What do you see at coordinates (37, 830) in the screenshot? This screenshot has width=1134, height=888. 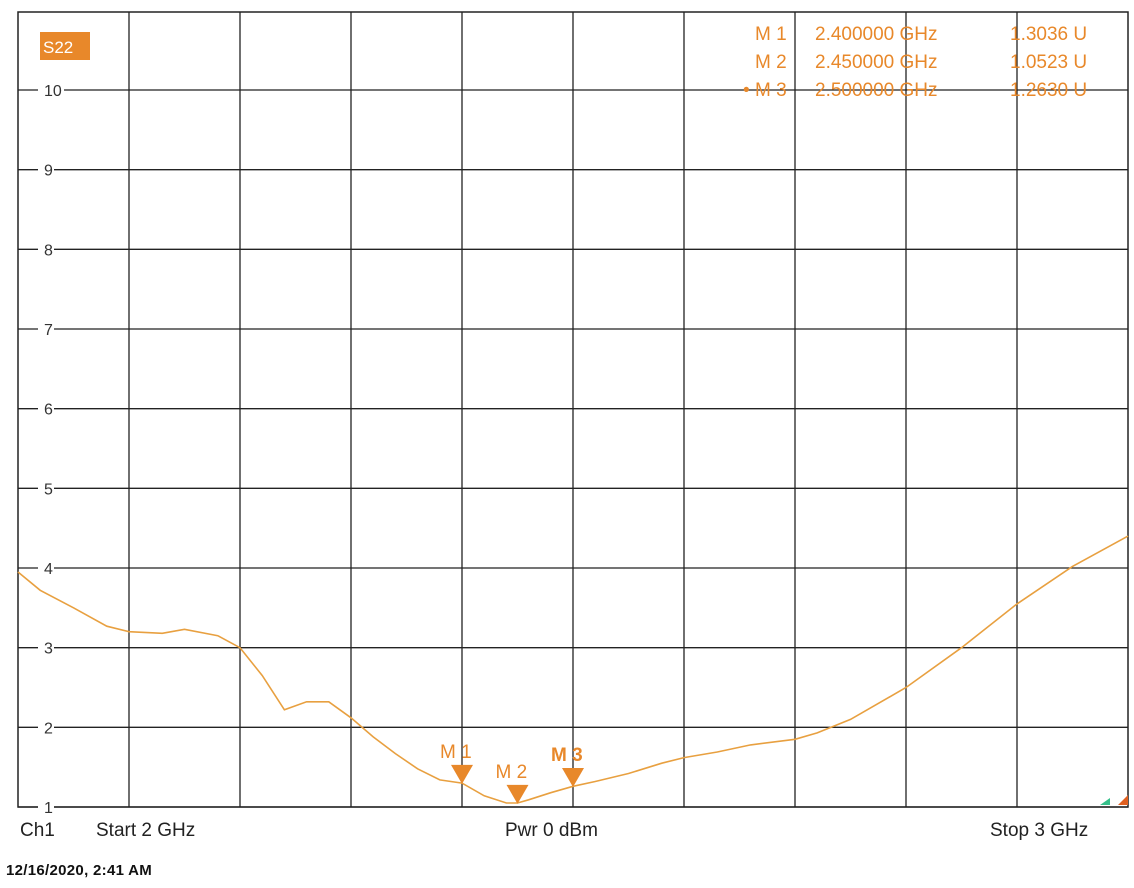 I see `channel-label: Ch1` at bounding box center [37, 830].